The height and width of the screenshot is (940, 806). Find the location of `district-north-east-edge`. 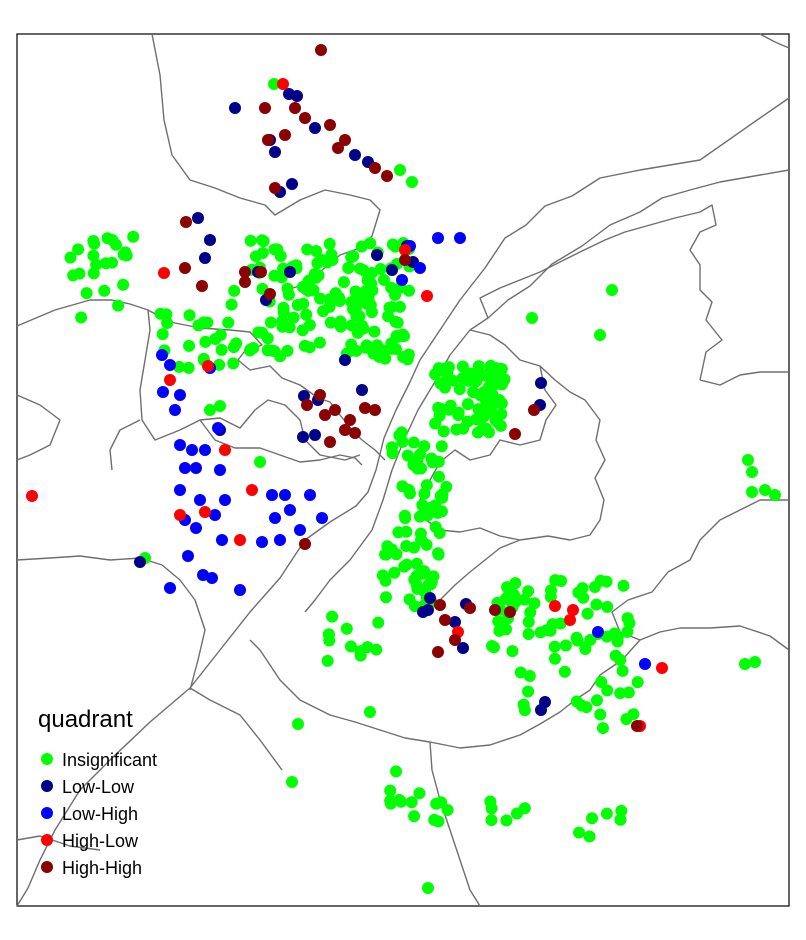

district-north-east-edge is located at coordinates (774, 41).